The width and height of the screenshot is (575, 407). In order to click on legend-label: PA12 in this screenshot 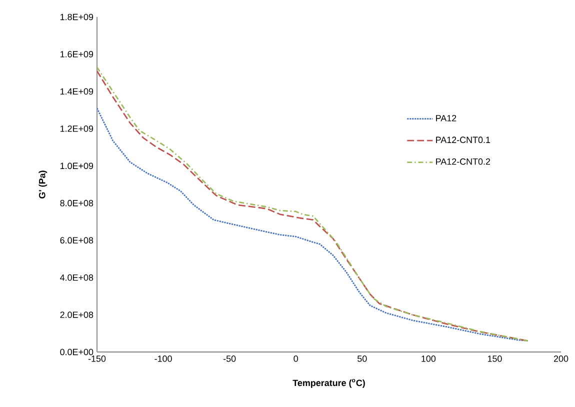, I will do `click(446, 118)`.